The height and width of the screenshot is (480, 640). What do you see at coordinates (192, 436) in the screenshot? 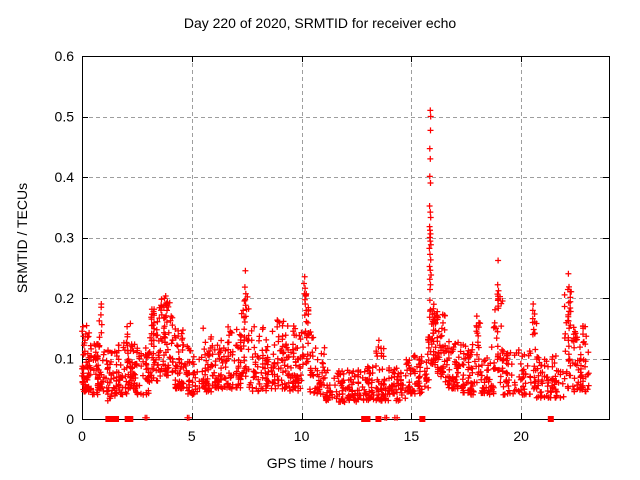
I see `x-tick-label: 5` at bounding box center [192, 436].